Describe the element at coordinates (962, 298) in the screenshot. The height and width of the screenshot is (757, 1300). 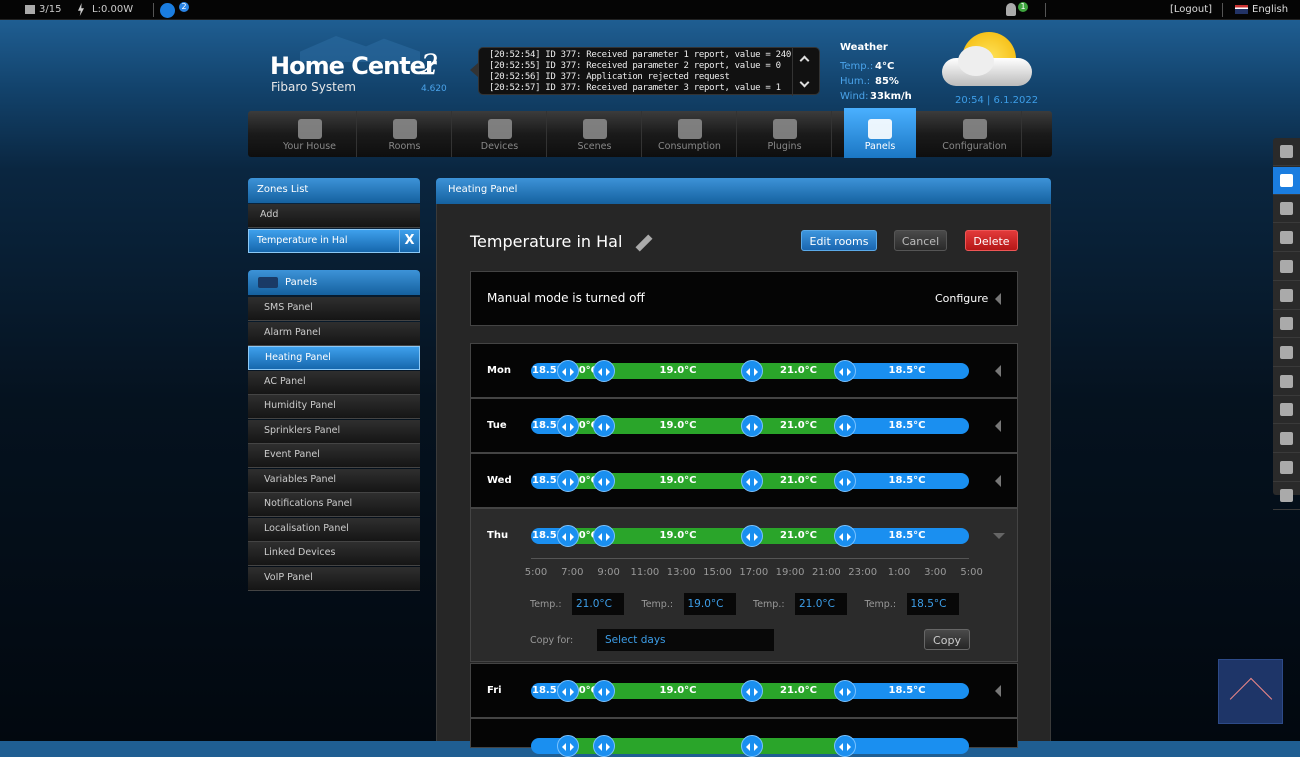
I see `configure: Configure` at that location.